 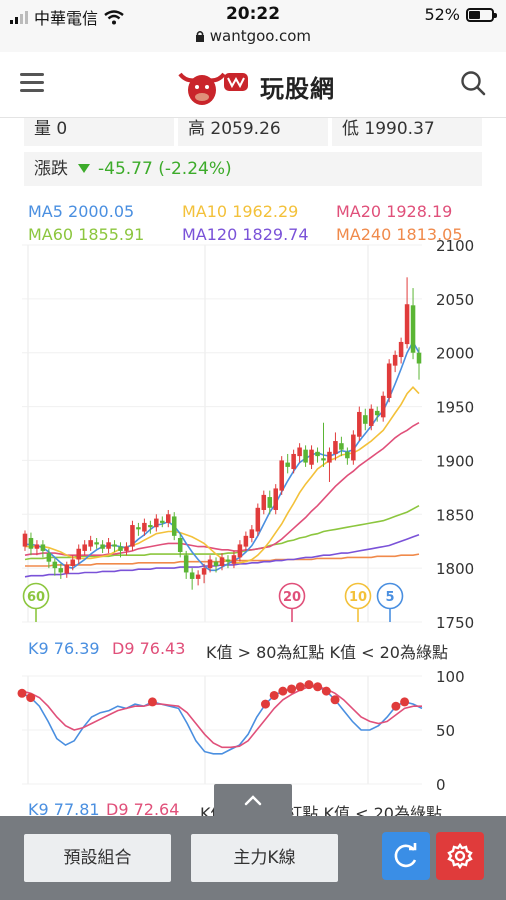 I want to click on expand-panel-tab, so click(x=253, y=801).